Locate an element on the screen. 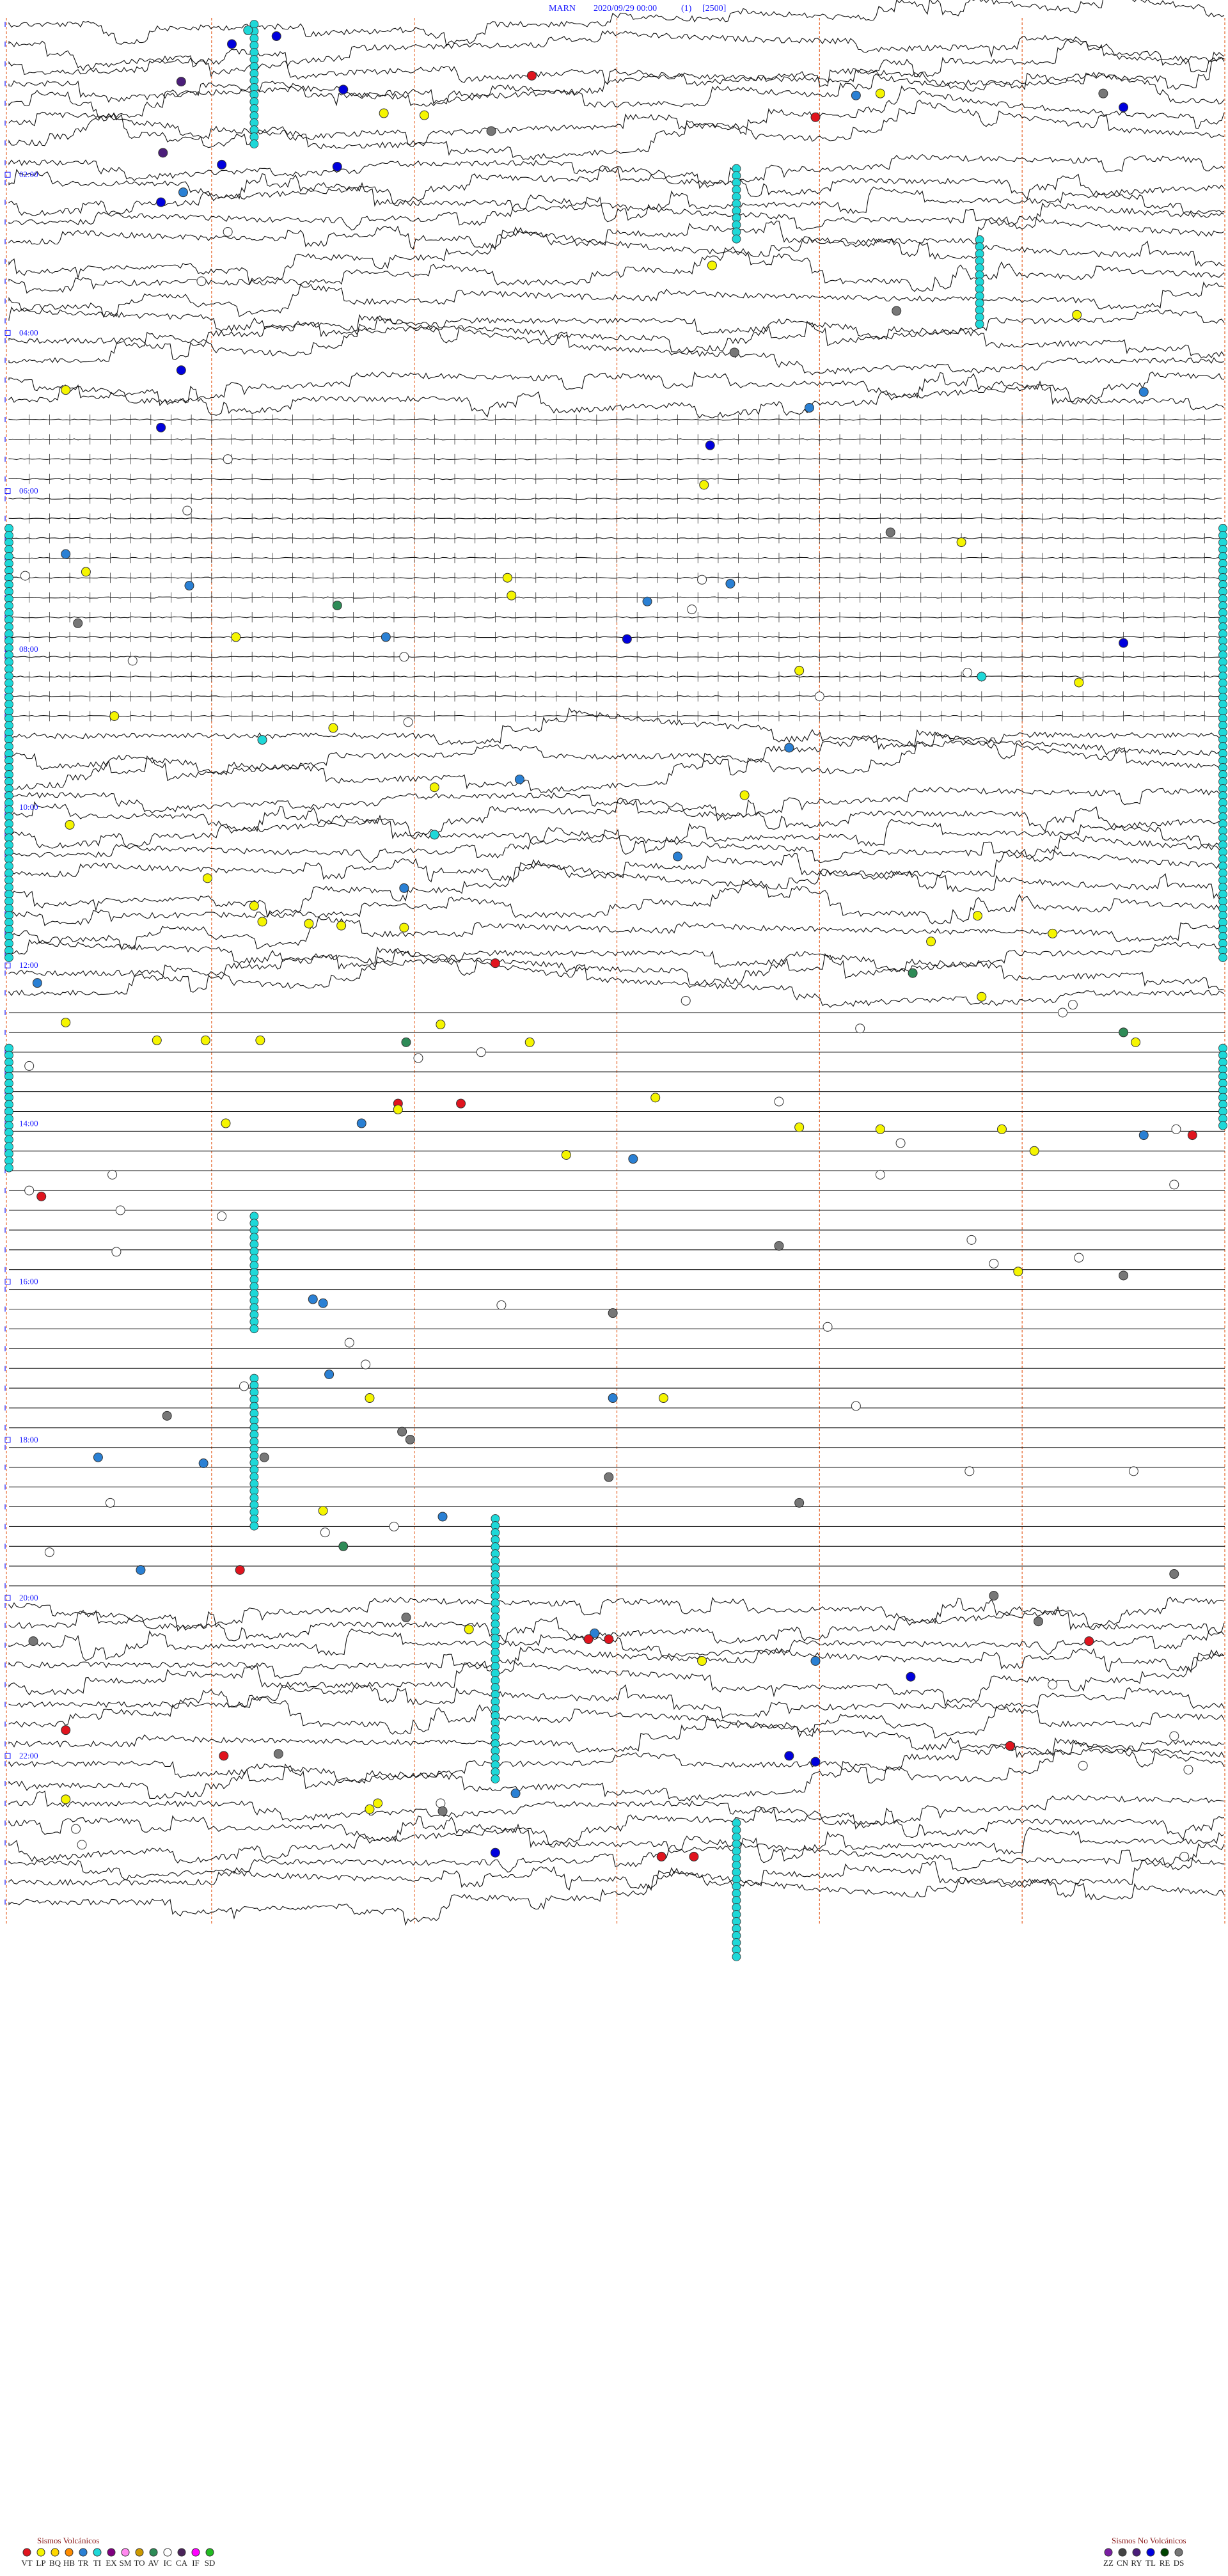  hour-label: 02:00 is located at coordinates (28, 174).